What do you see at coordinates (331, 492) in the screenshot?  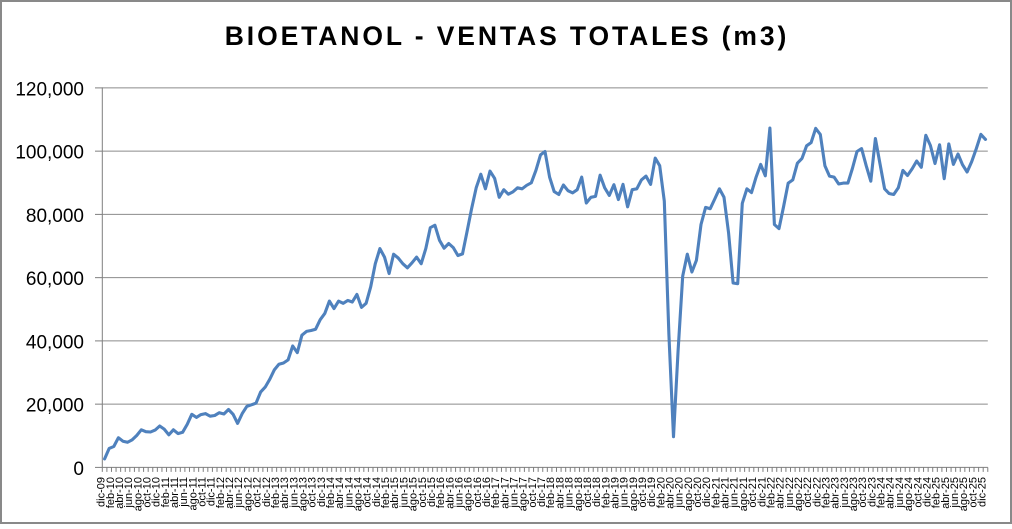 I see `svg-text: feb-14` at bounding box center [331, 492].